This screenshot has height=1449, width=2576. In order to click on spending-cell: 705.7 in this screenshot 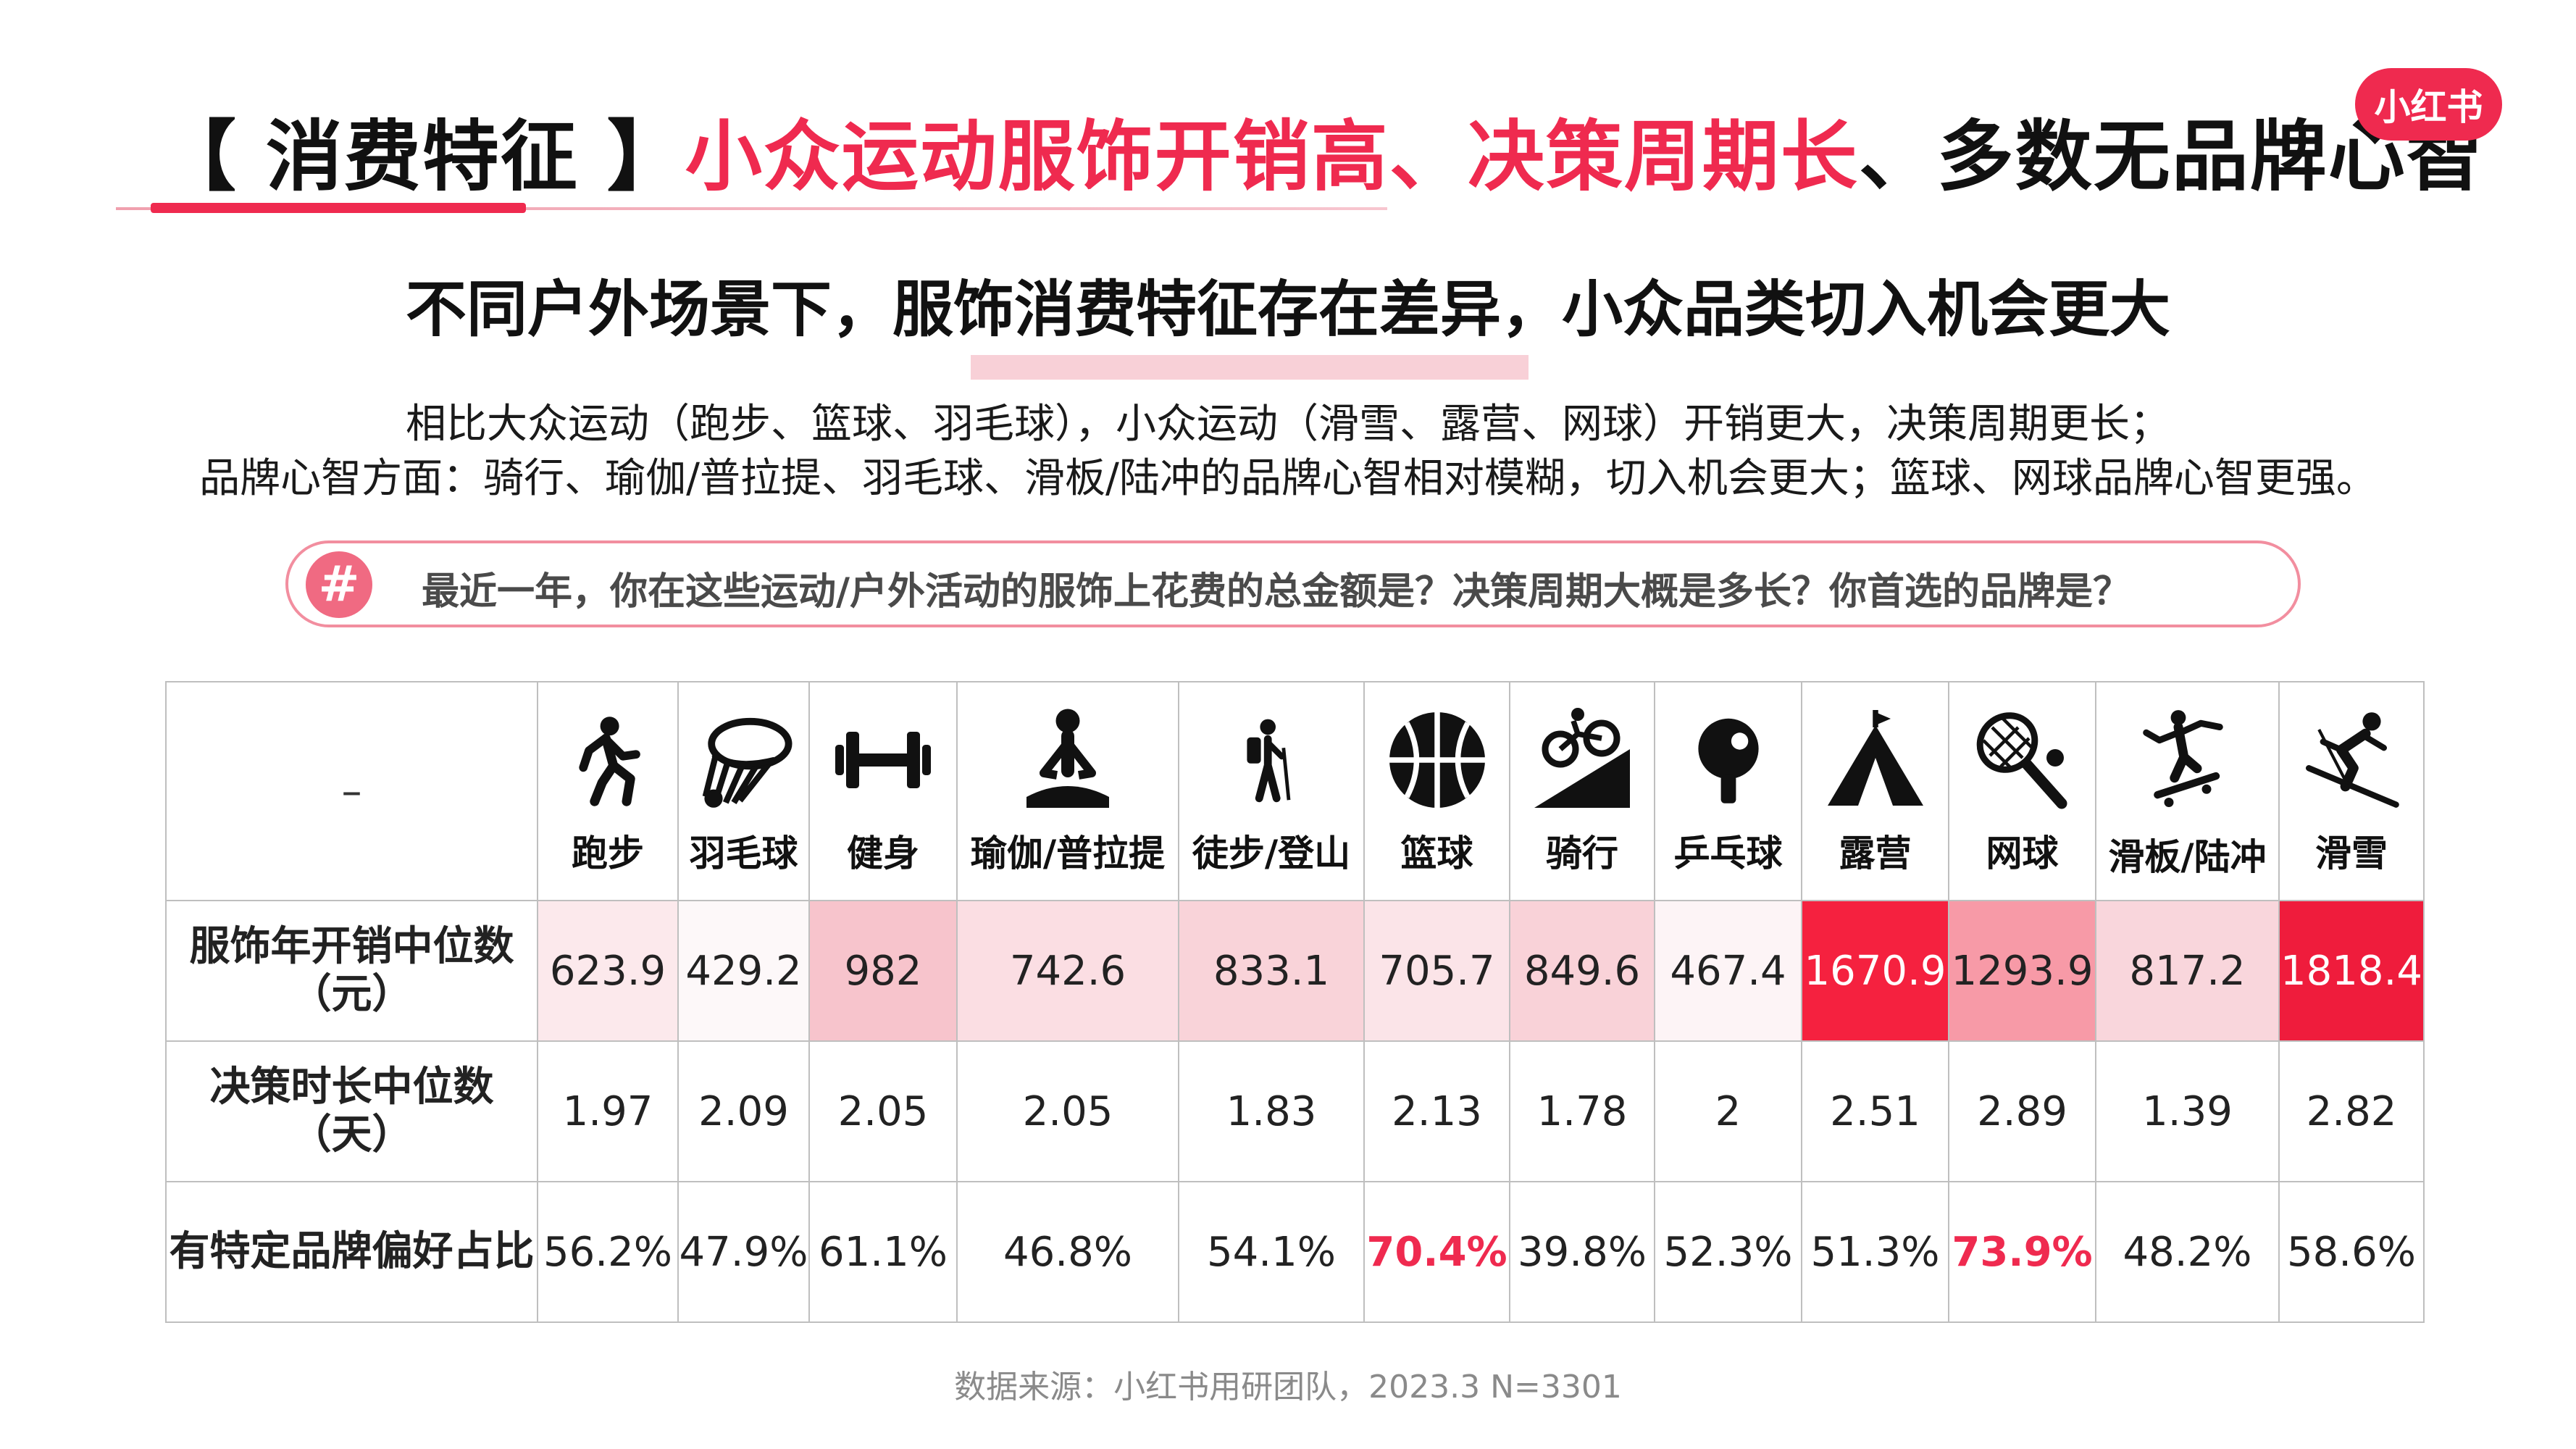, I will do `click(1436, 971)`.